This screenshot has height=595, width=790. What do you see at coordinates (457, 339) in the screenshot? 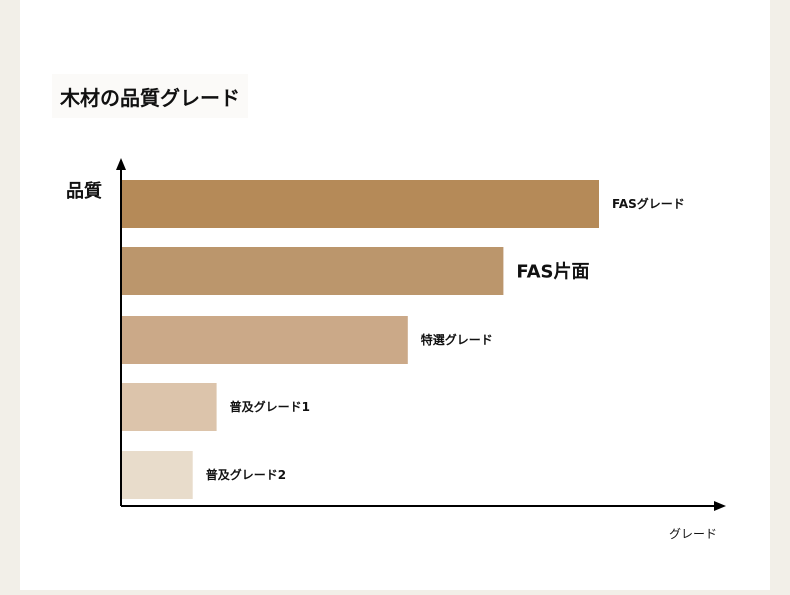
I see `bar-label-3: 特選グレード` at bounding box center [457, 339].